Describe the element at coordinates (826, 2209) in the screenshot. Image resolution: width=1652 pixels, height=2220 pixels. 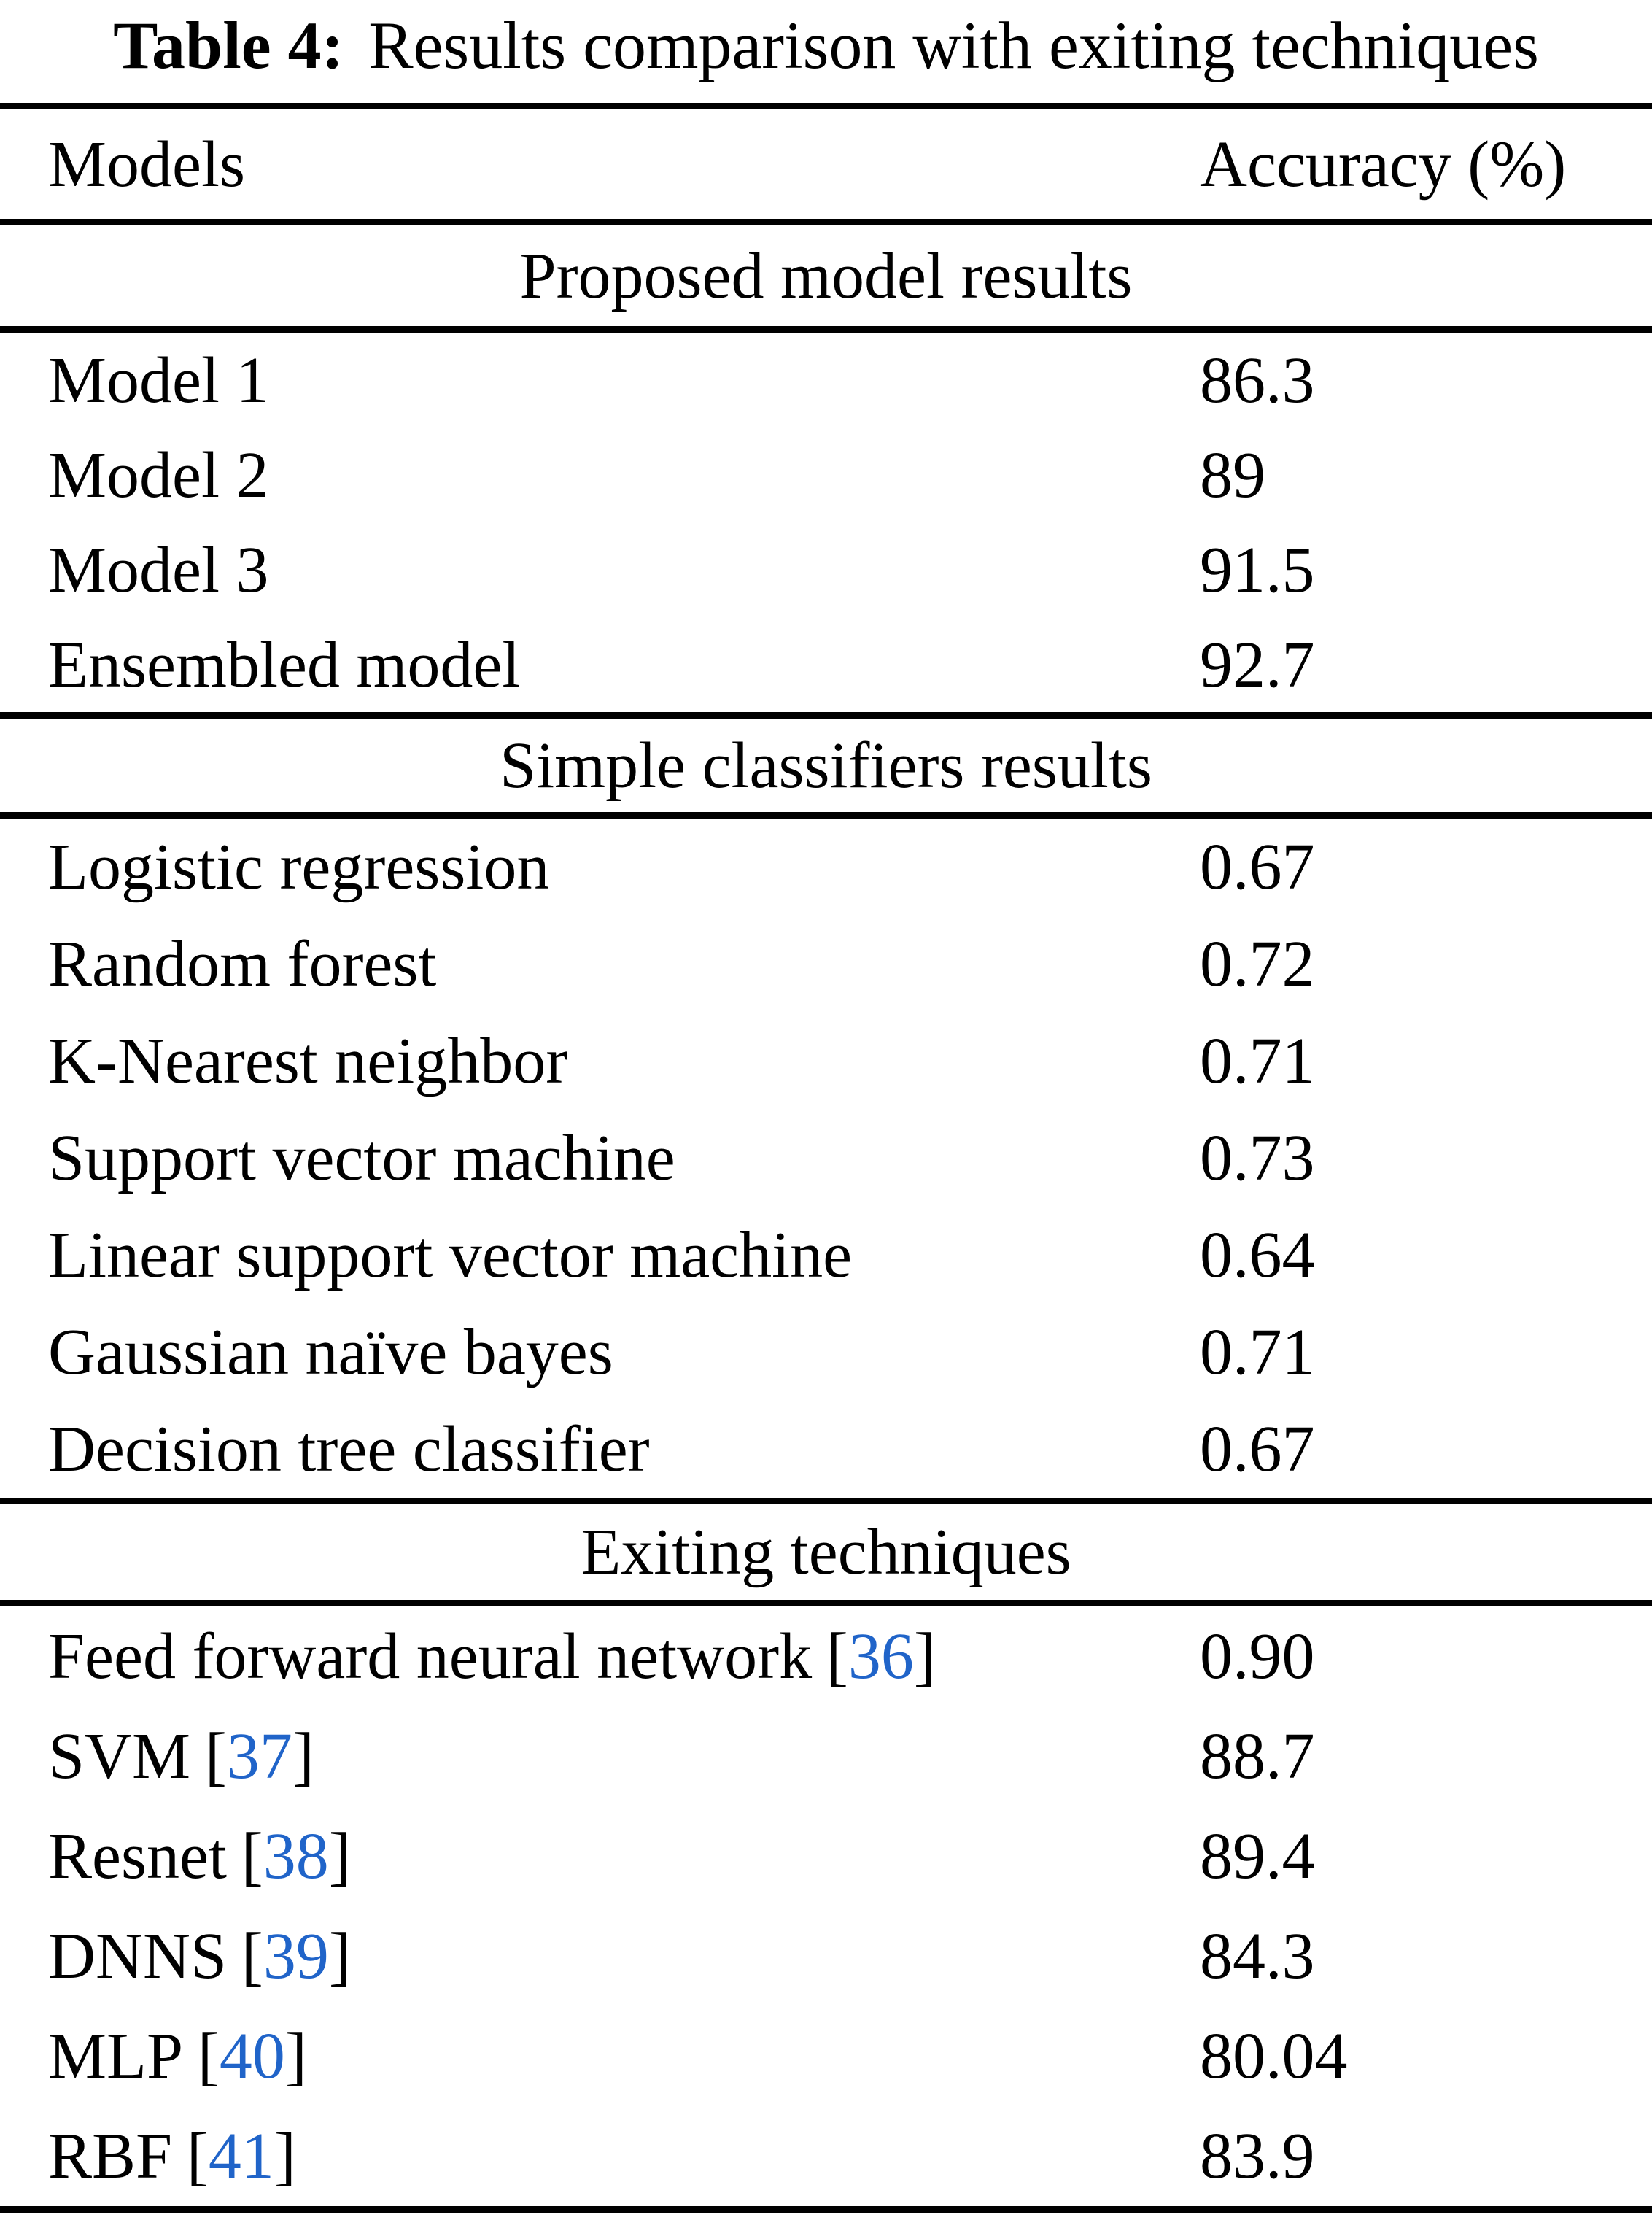
I see `rule-bottom` at that location.